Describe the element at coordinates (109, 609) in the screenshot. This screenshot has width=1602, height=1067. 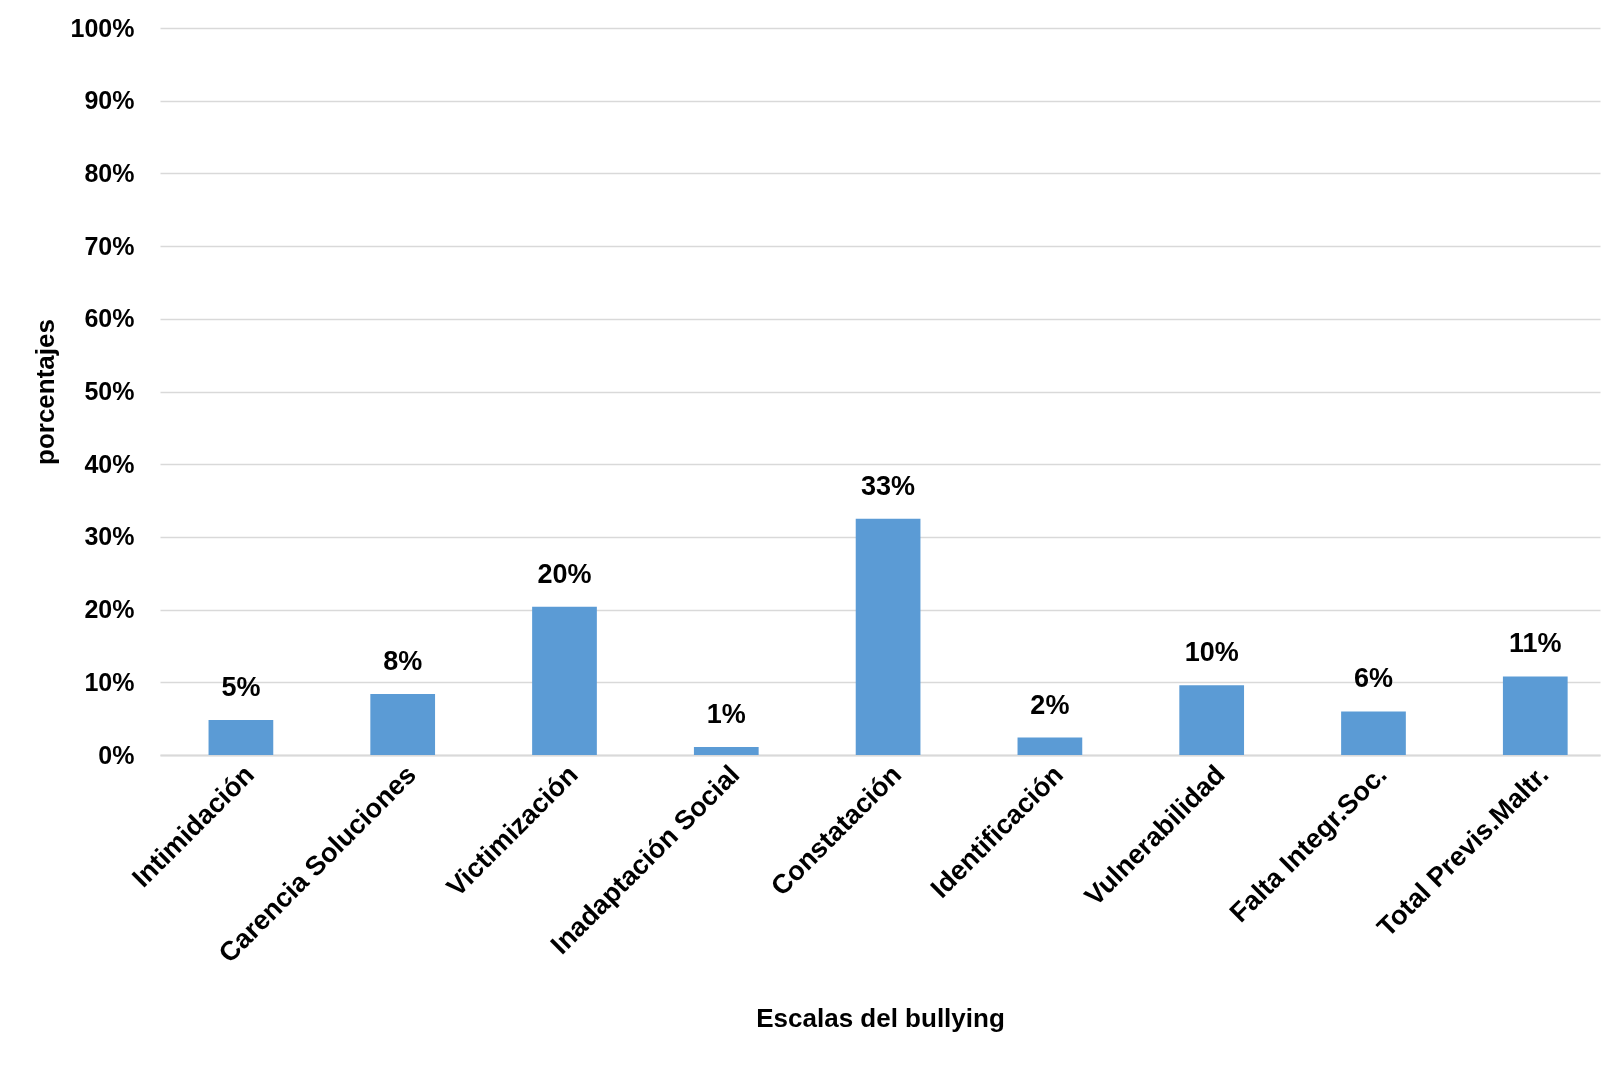
I see `y-tick-label: 20%` at that location.